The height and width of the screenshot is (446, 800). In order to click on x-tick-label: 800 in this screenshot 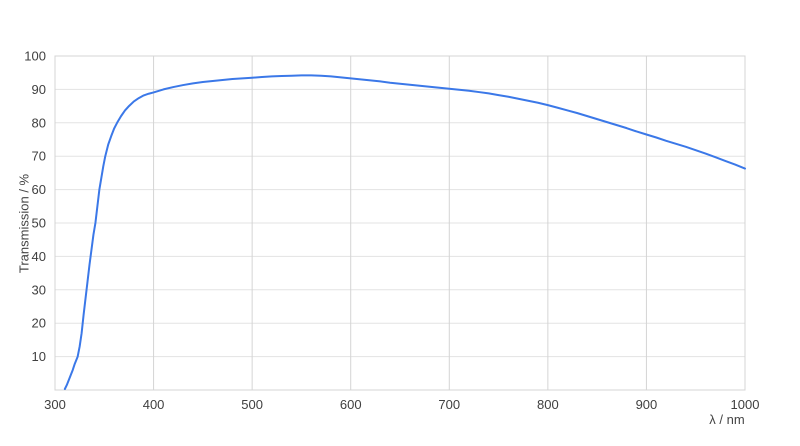, I will do `click(548, 404)`.